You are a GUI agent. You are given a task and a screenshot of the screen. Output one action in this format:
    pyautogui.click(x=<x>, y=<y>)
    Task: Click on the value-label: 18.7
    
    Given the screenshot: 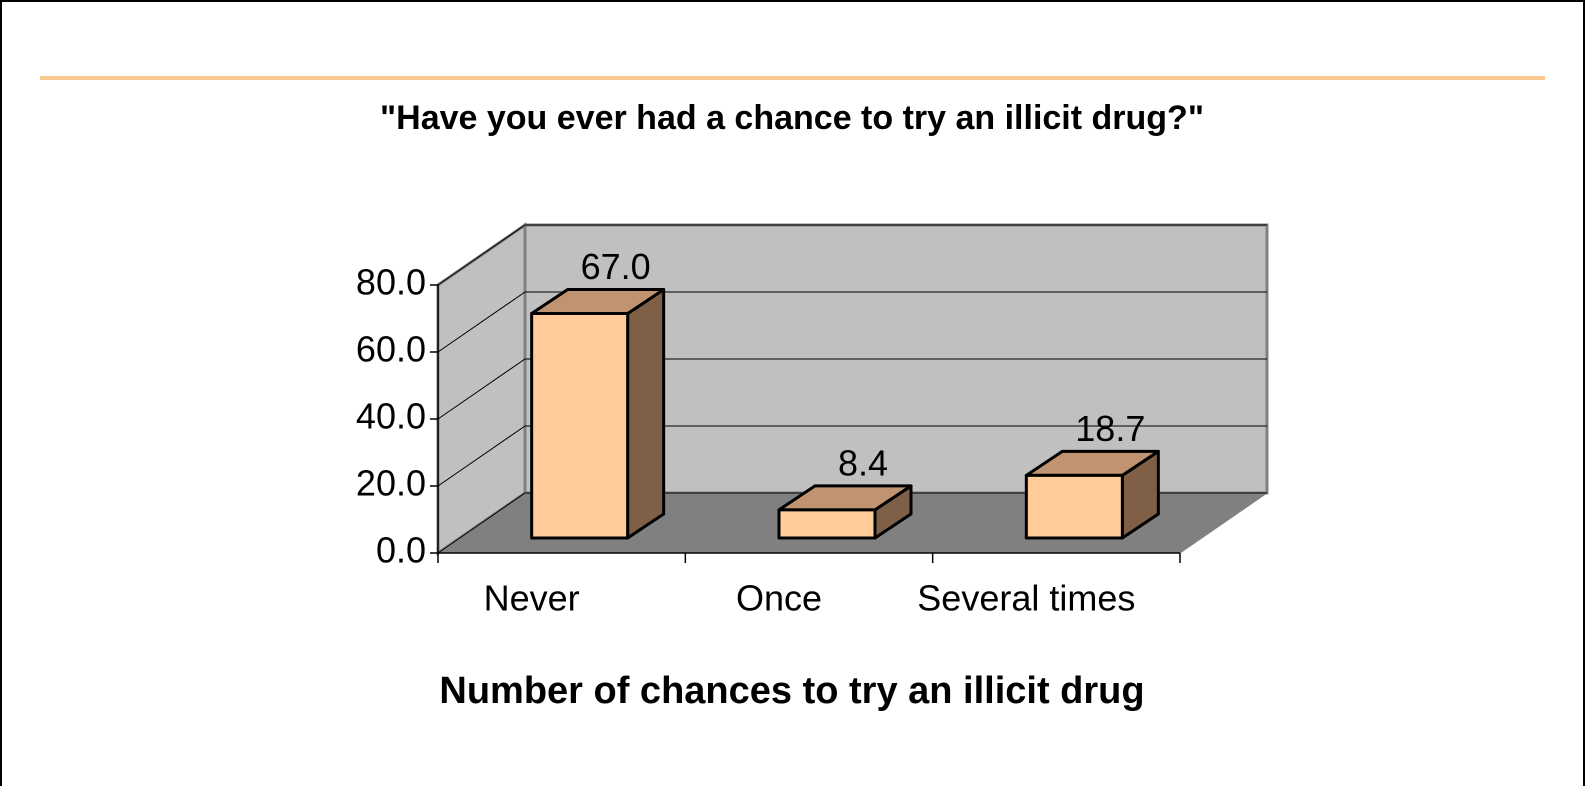 What is the action you would take?
    pyautogui.click(x=1110, y=428)
    